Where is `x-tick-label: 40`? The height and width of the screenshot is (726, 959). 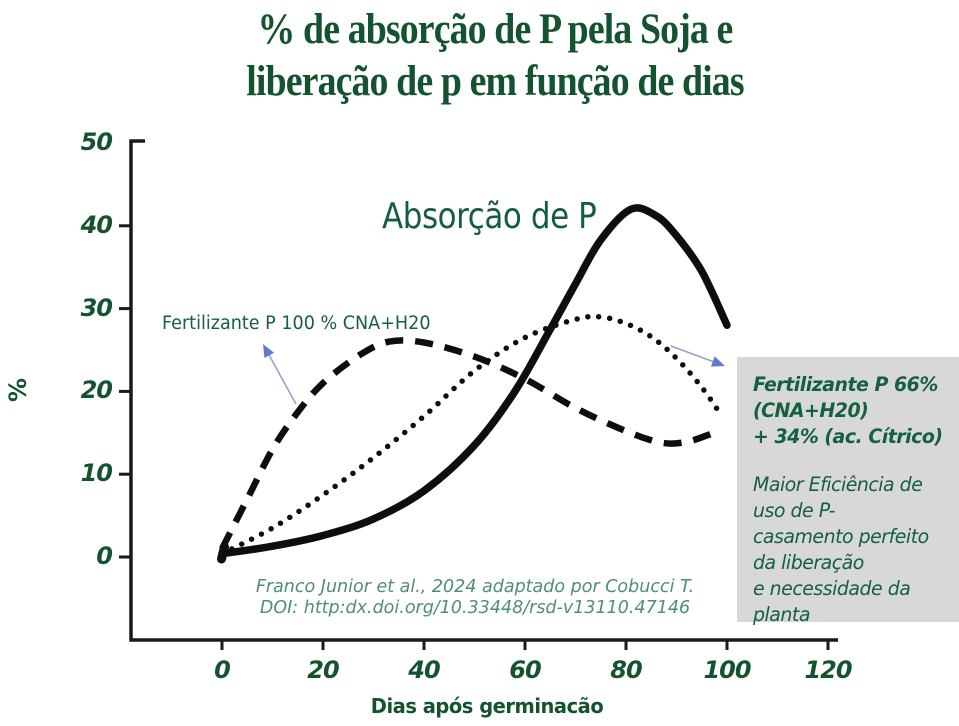 x-tick-label: 40 is located at coordinates (424, 670).